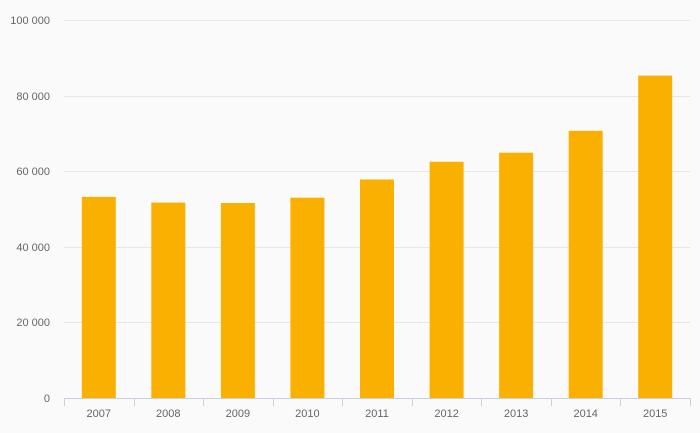  What do you see at coordinates (446, 414) in the screenshot?
I see `x-tick-label: 2012` at bounding box center [446, 414].